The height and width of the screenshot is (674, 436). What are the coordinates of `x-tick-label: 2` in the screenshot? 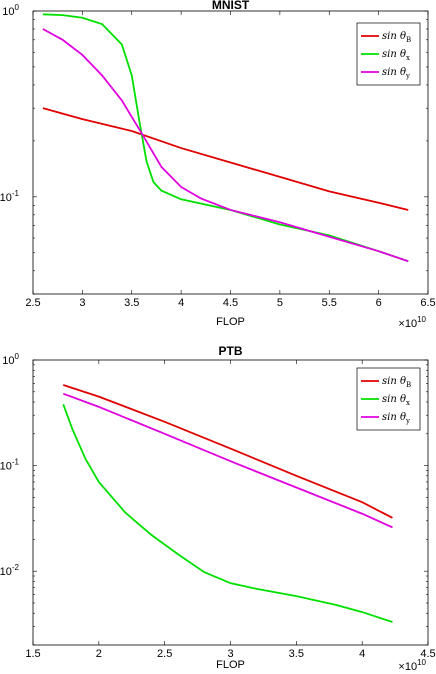 It's located at (99, 654).